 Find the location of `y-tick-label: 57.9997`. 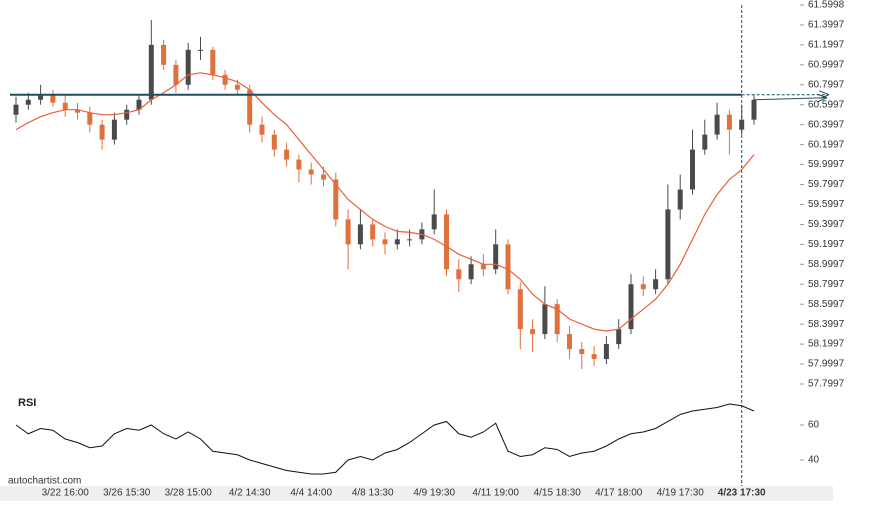

y-tick-label: 57.9997 is located at coordinates (826, 364).